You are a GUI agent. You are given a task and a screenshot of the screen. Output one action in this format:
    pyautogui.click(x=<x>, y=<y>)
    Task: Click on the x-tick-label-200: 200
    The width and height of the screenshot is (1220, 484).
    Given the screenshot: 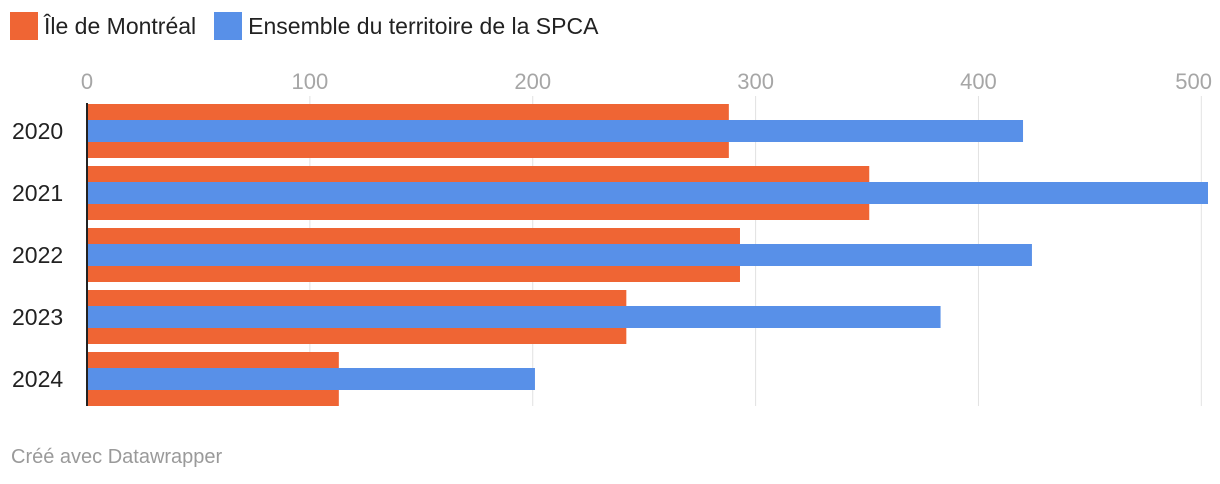 What is the action you would take?
    pyautogui.click(x=532, y=81)
    